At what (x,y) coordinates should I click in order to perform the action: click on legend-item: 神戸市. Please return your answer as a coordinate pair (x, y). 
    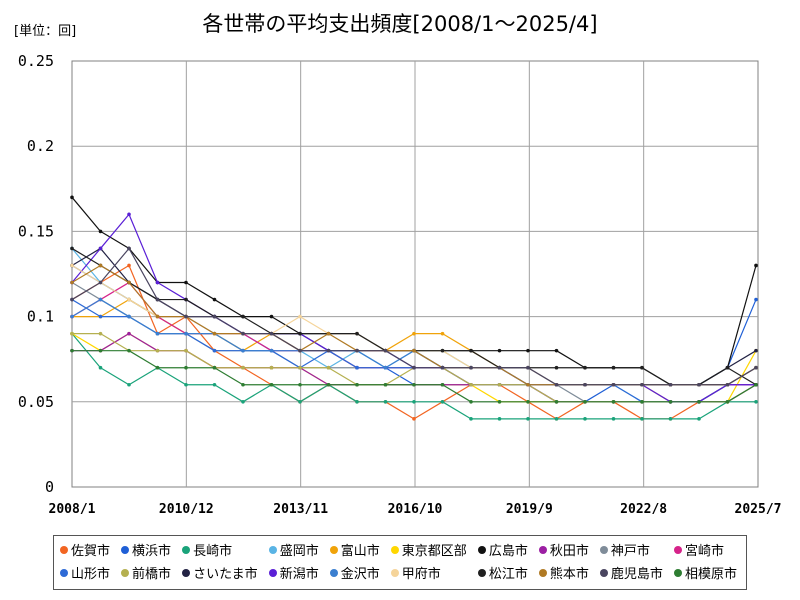
    Looking at the image, I should click on (635, 549).